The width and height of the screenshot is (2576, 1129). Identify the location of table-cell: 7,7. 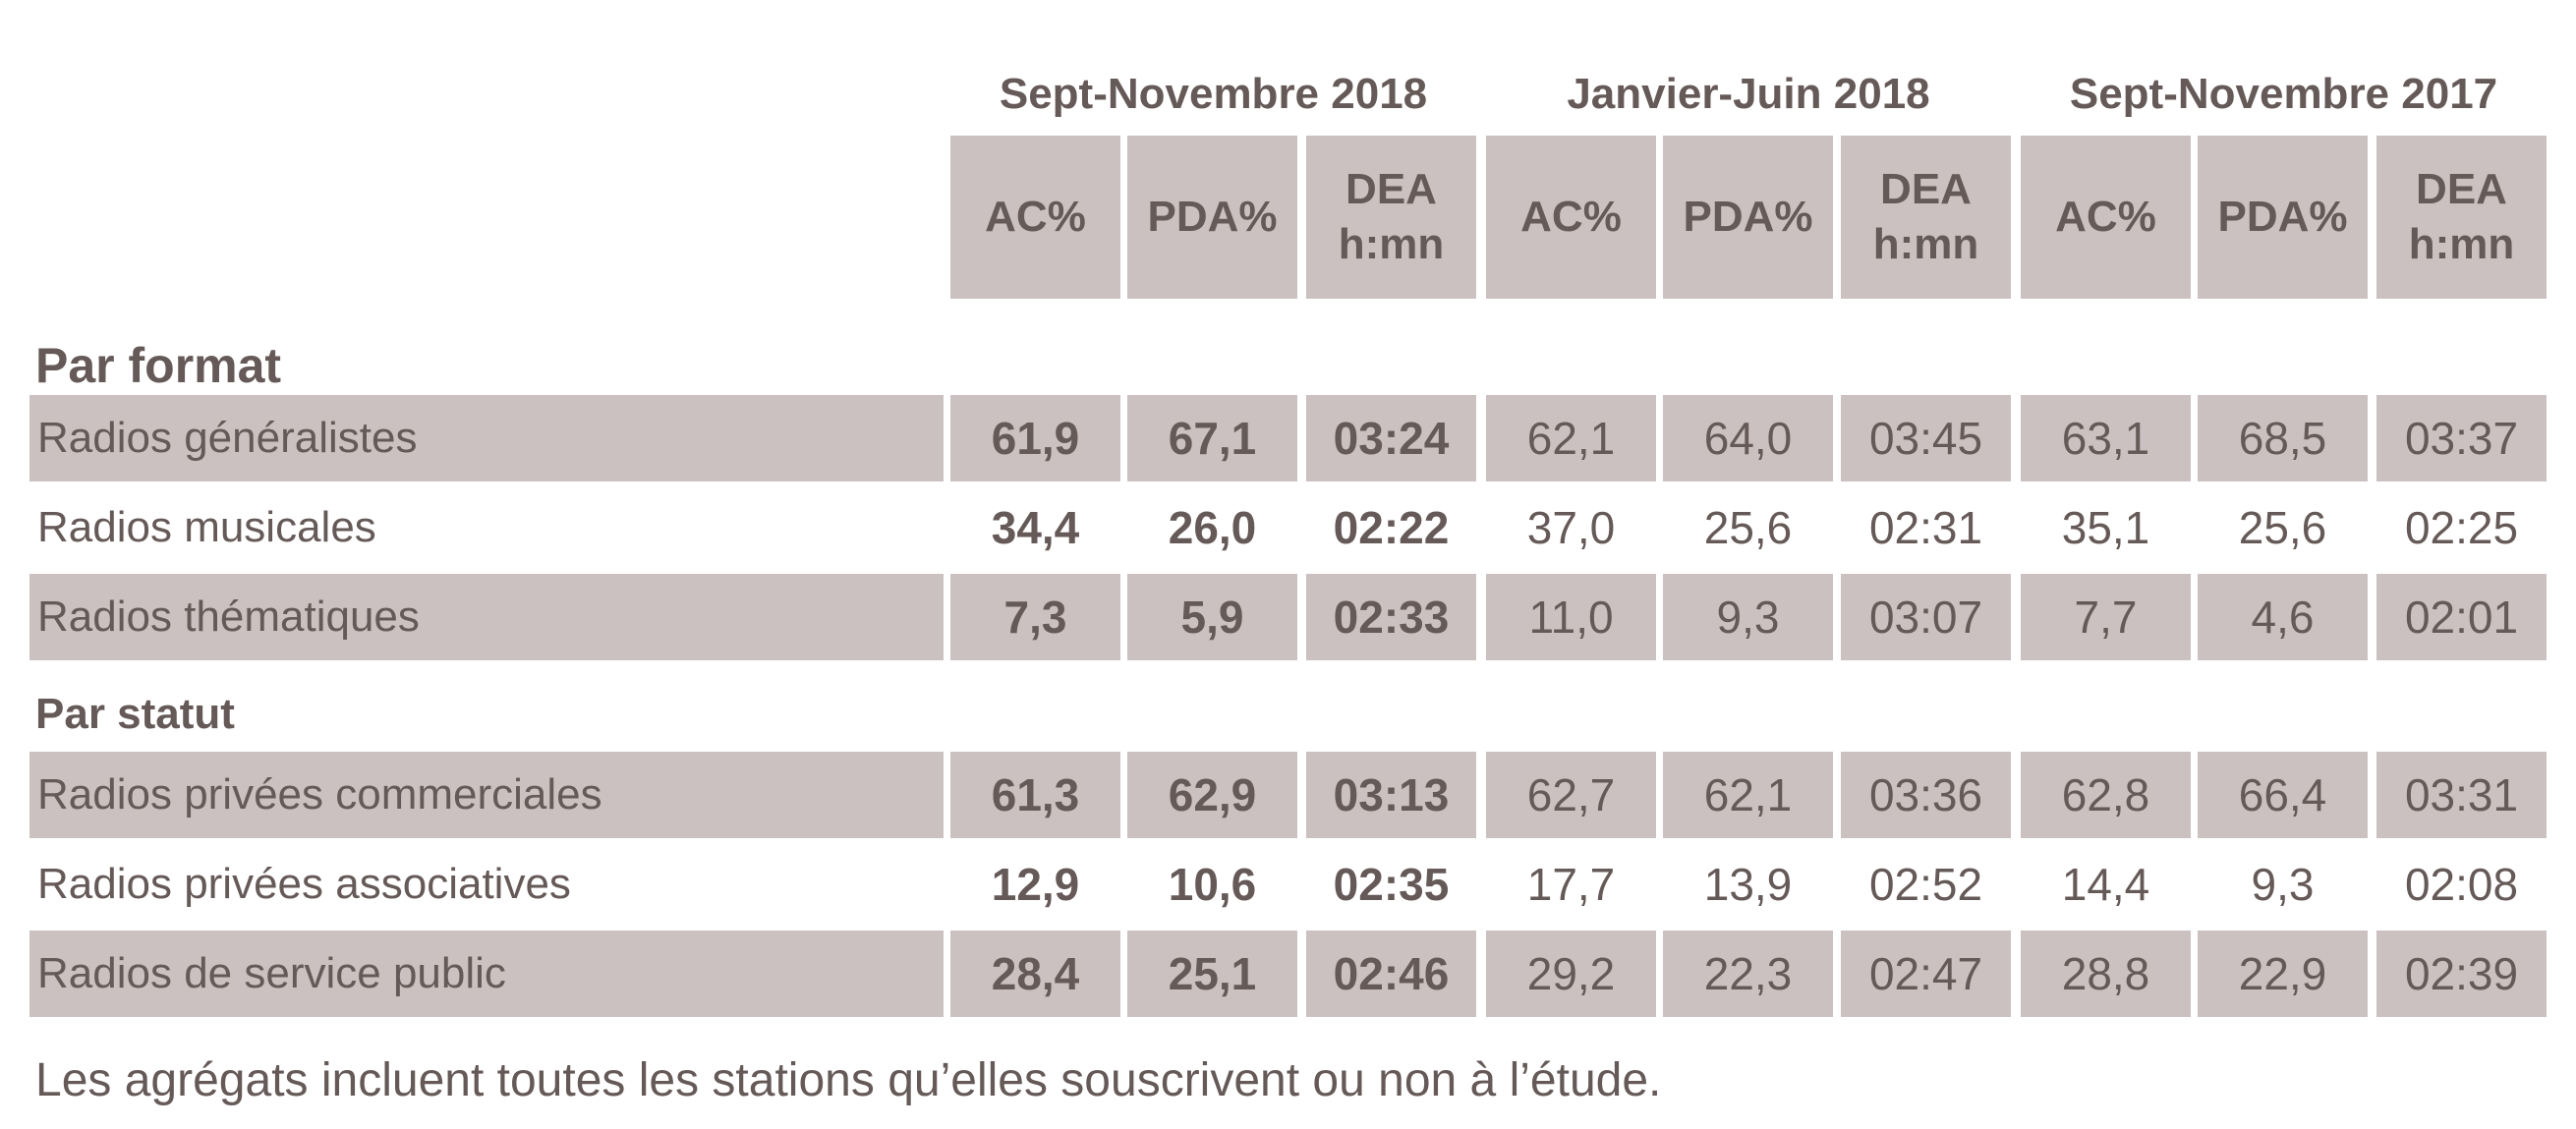
(2106, 617).